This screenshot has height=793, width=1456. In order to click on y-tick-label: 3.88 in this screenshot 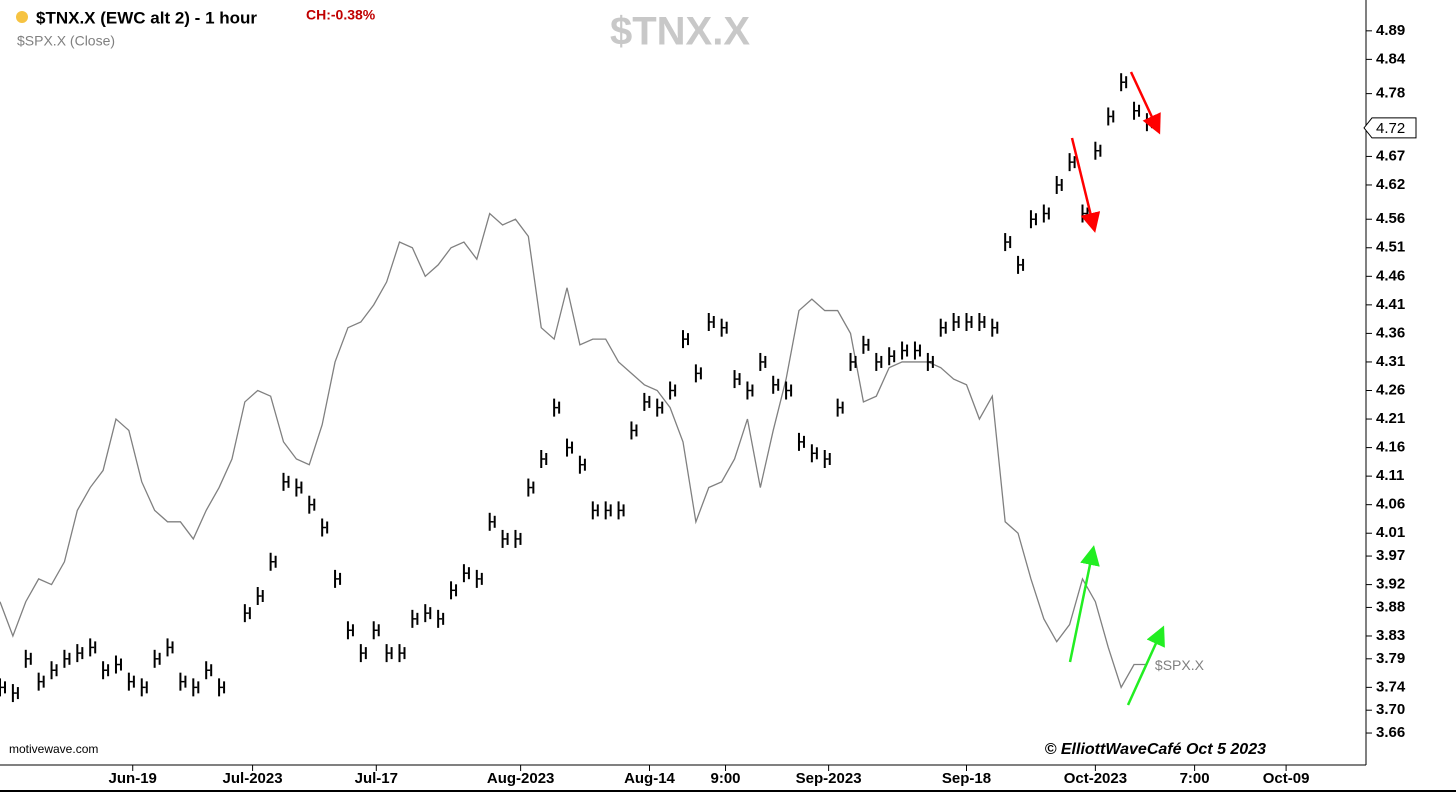, I will do `click(1390, 606)`.